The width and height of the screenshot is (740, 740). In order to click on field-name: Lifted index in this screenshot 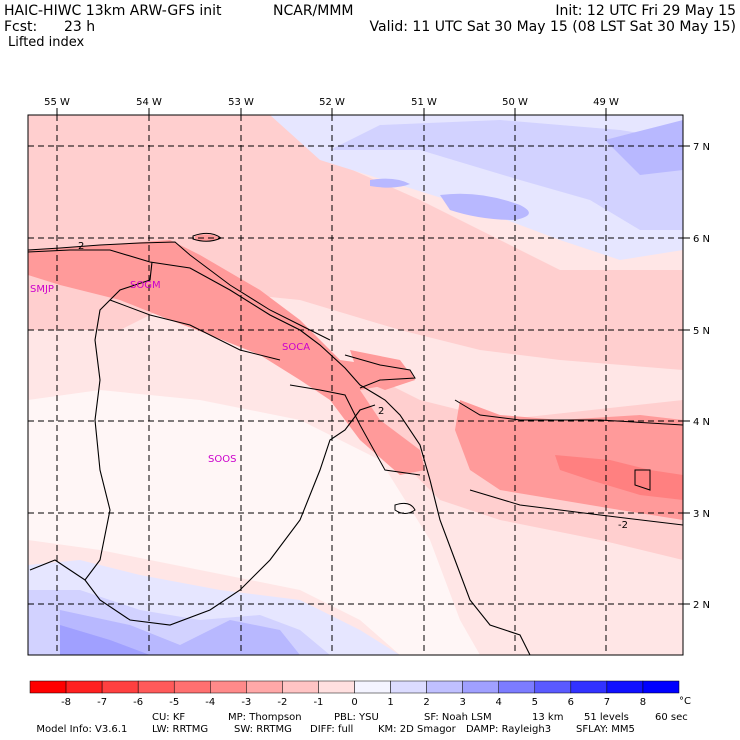, I will do `click(46, 42)`.